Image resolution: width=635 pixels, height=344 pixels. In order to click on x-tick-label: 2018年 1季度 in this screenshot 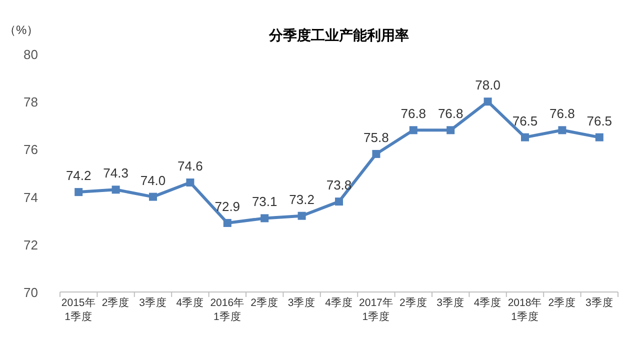, I will do `click(525, 310)`.